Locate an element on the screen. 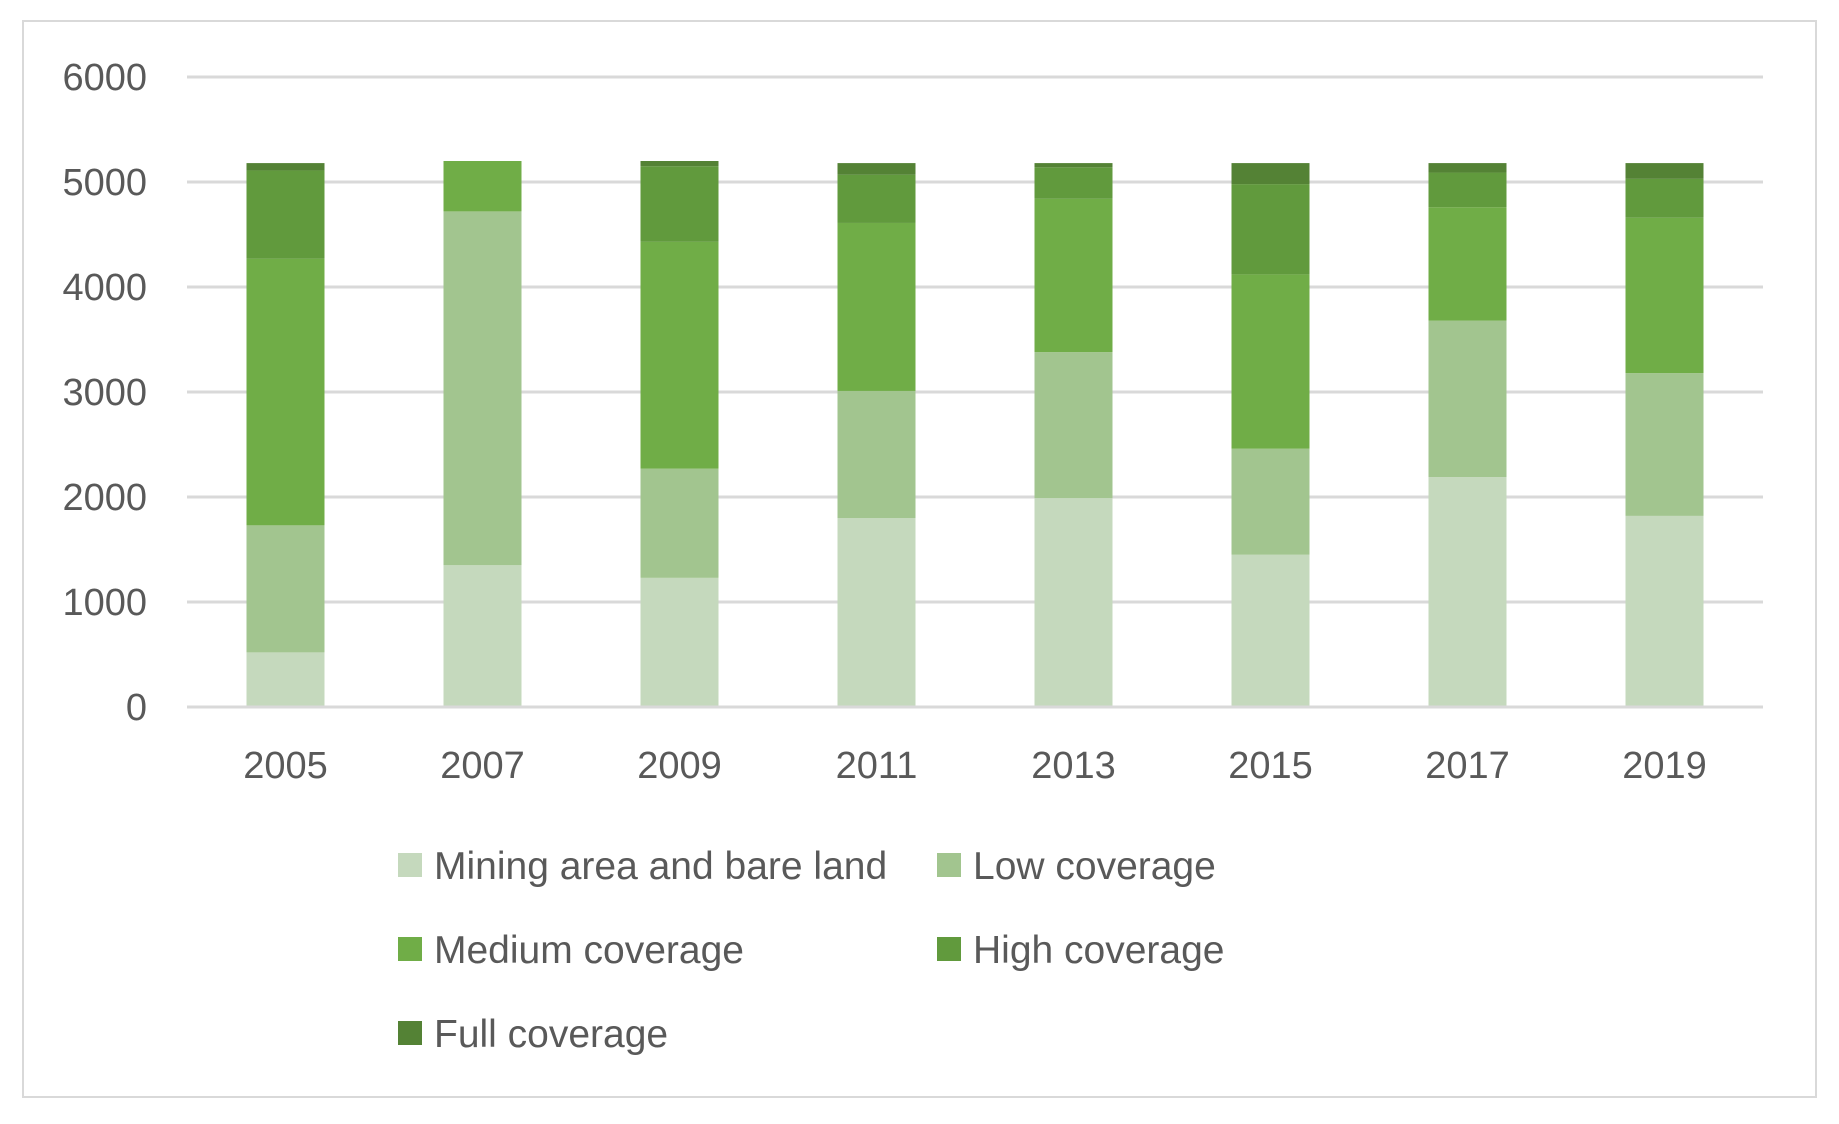 The height and width of the screenshot is (1124, 1839). y-tick-label: 5000 is located at coordinates (104, 183).